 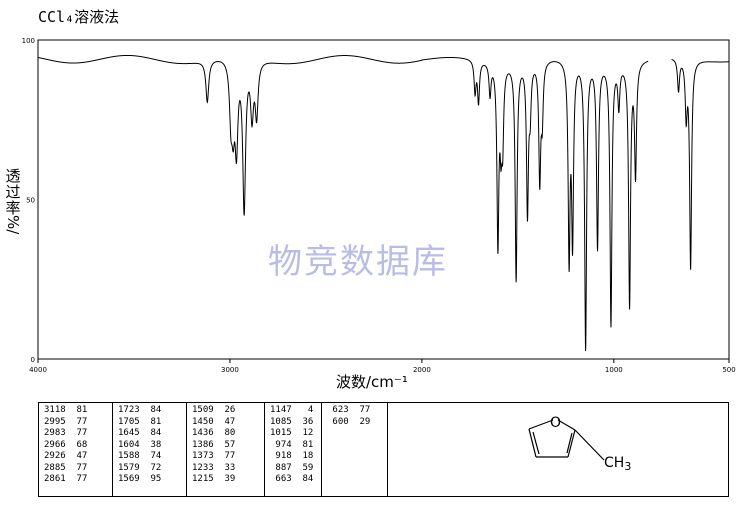 What do you see at coordinates (292, 421) in the screenshot?
I see `peak-entry: 1085 36` at bounding box center [292, 421].